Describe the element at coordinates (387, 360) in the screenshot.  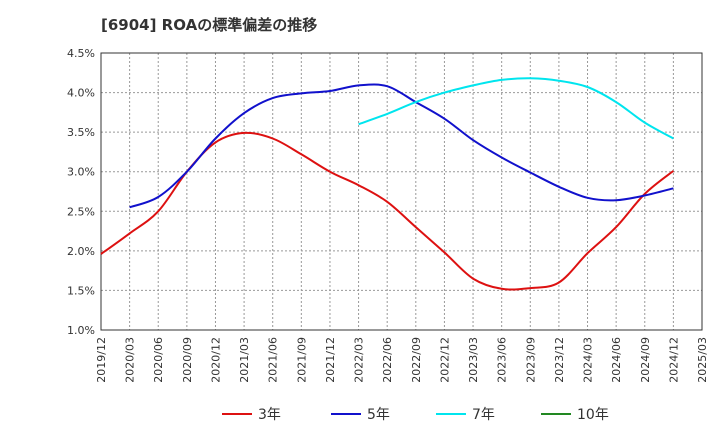
I see `x-tick-label: 2022/06` at that location.